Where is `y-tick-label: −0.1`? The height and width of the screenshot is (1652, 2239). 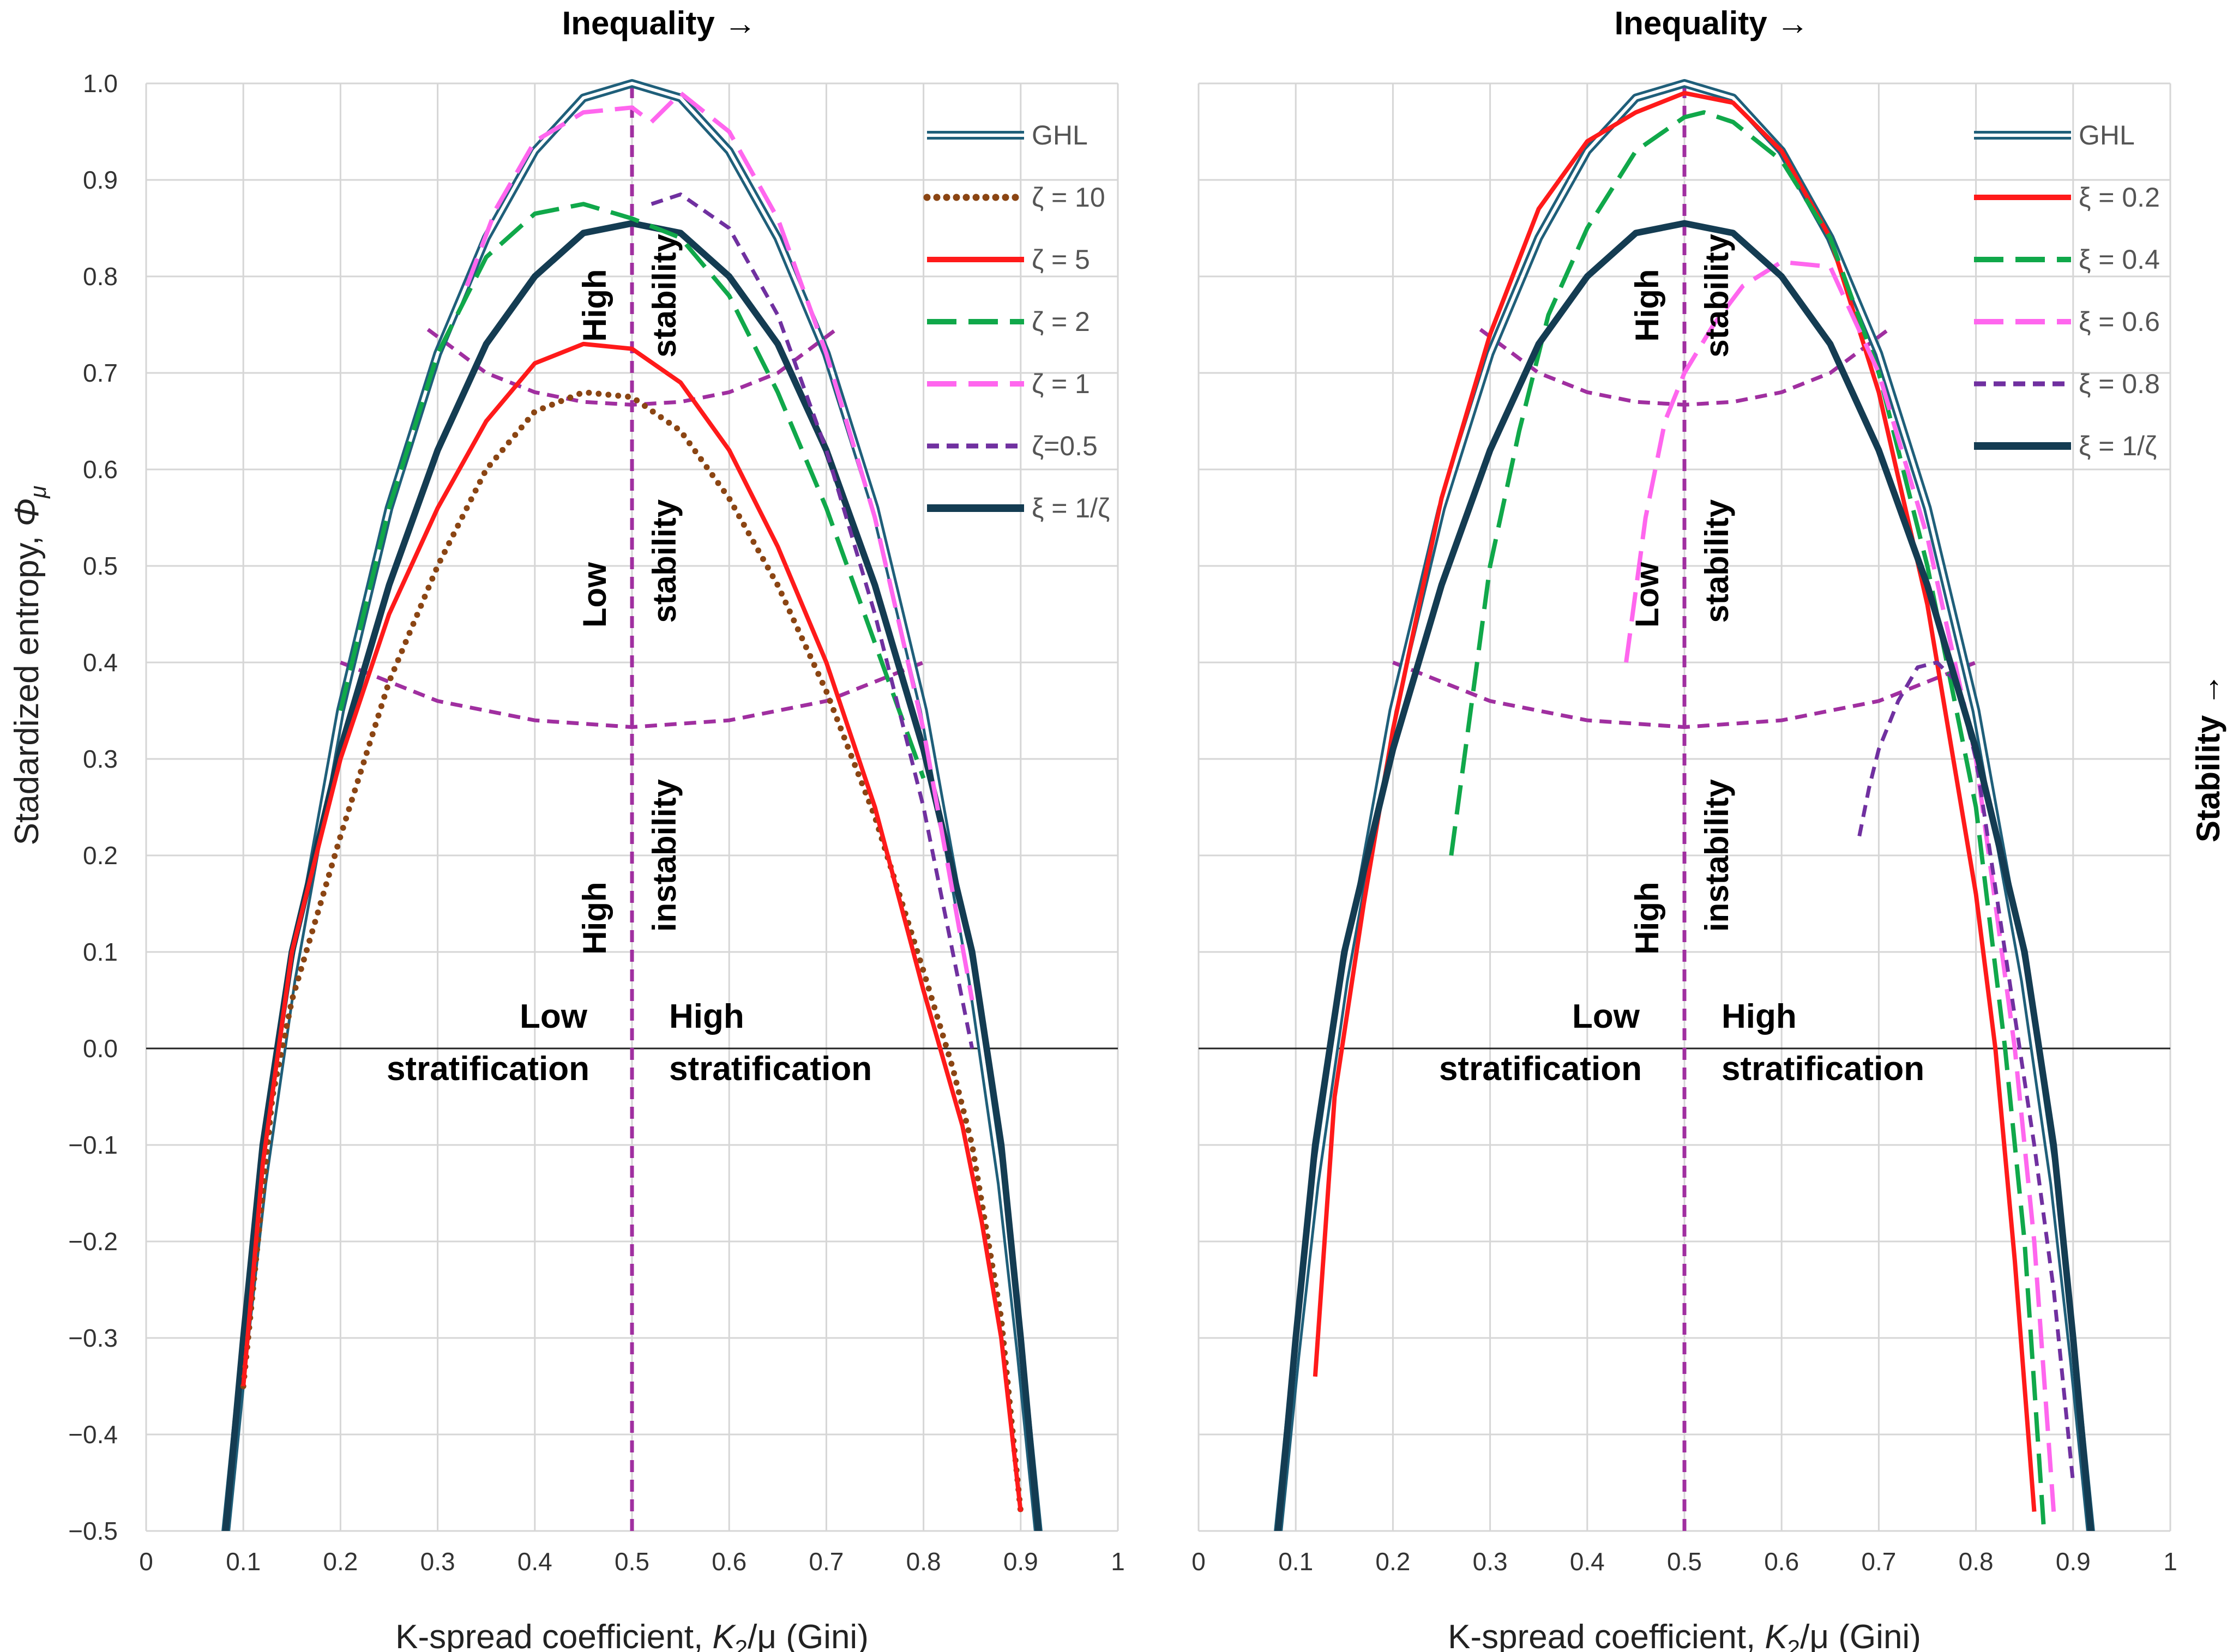 y-tick-label: −0.1 is located at coordinates (93, 1145).